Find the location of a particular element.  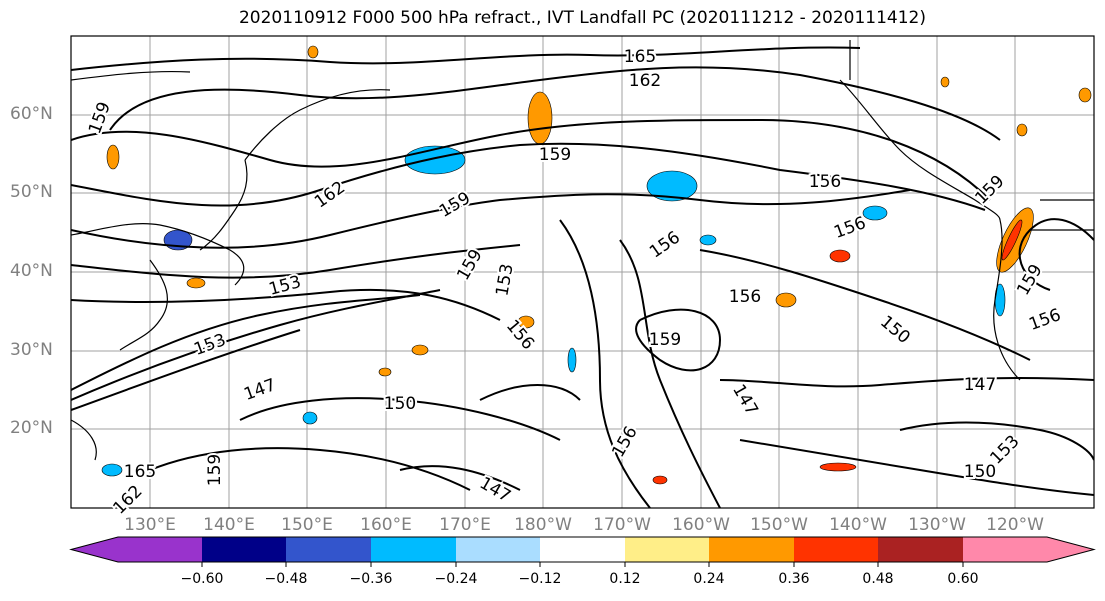

colorbar-outline is located at coordinates (582, 549).